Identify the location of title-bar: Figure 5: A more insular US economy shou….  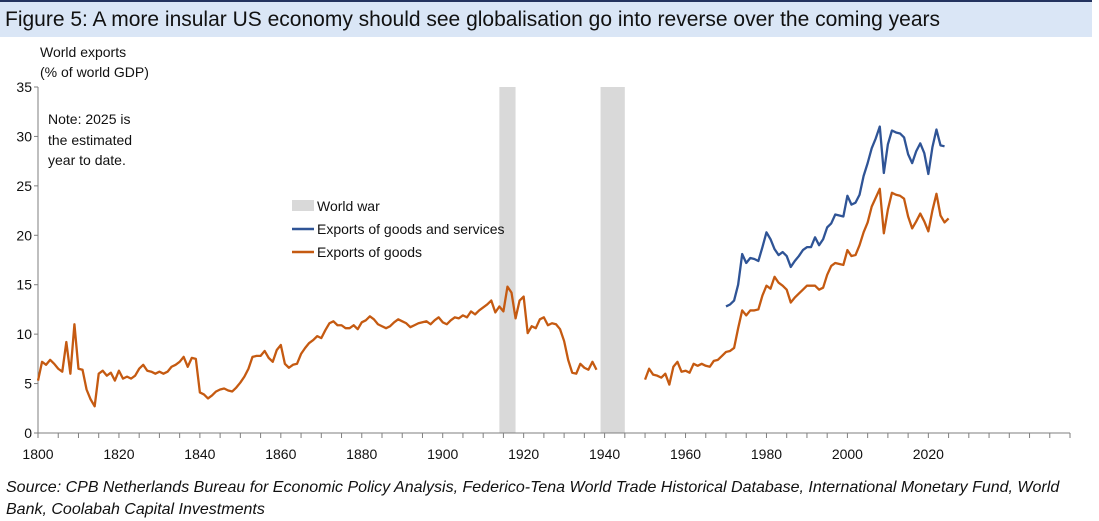
(546, 18).